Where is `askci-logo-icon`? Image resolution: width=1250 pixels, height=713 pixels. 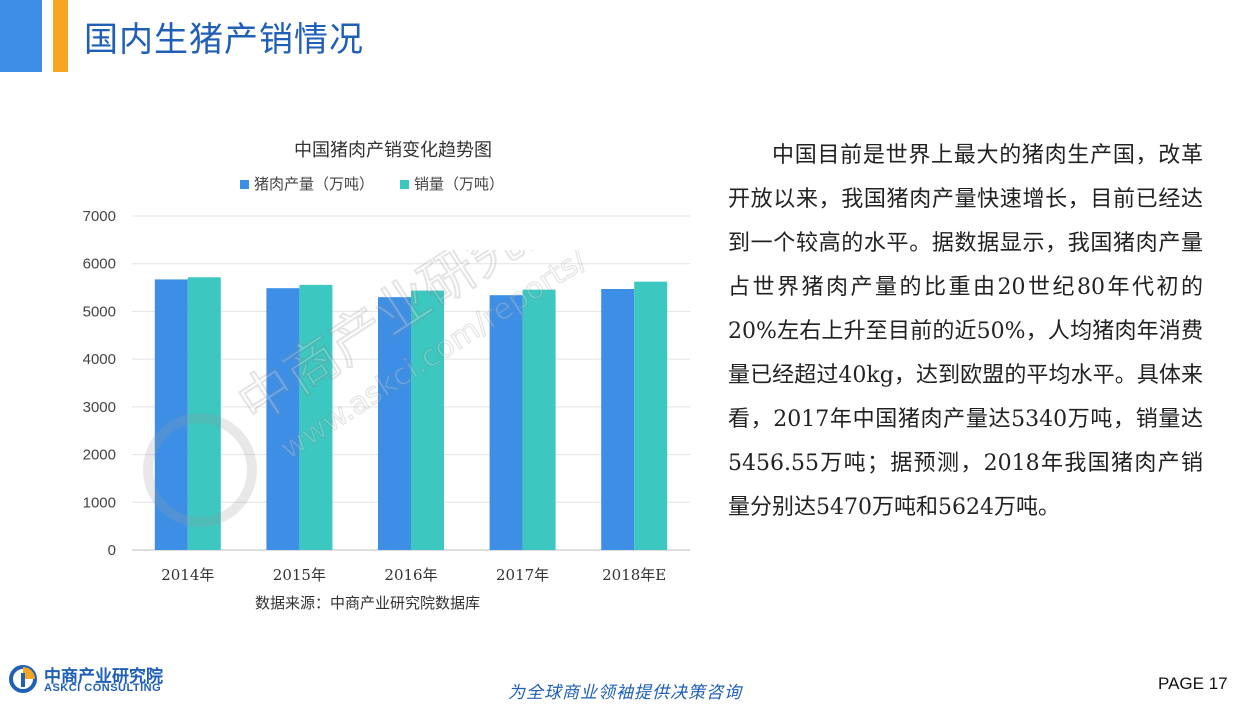 askci-logo-icon is located at coordinates (23, 679).